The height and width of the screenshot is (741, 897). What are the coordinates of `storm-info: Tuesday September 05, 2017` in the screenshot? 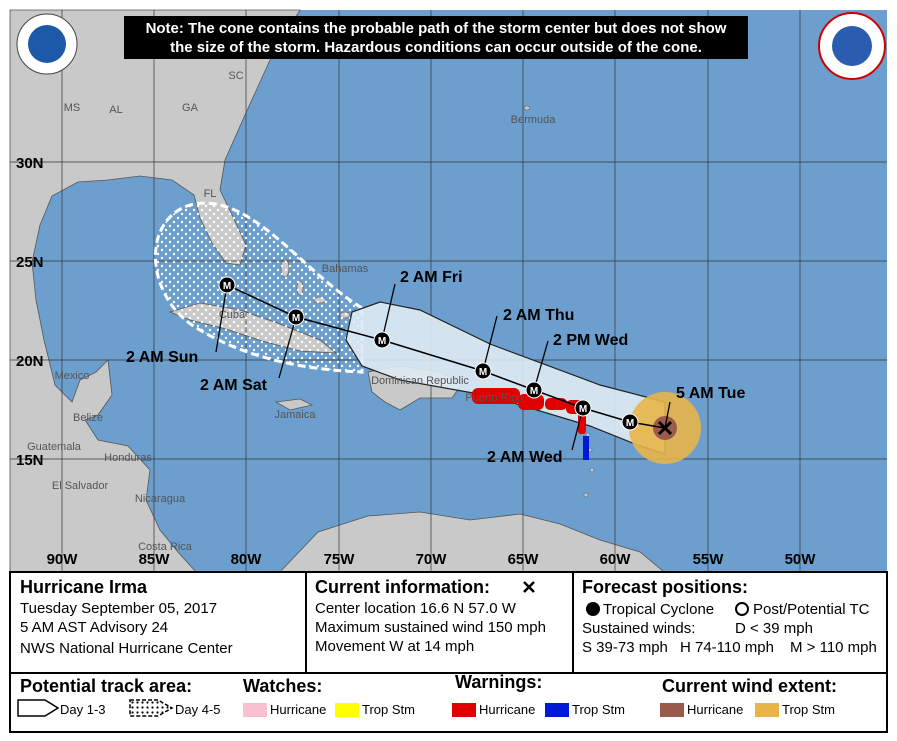 It's located at (118, 608).